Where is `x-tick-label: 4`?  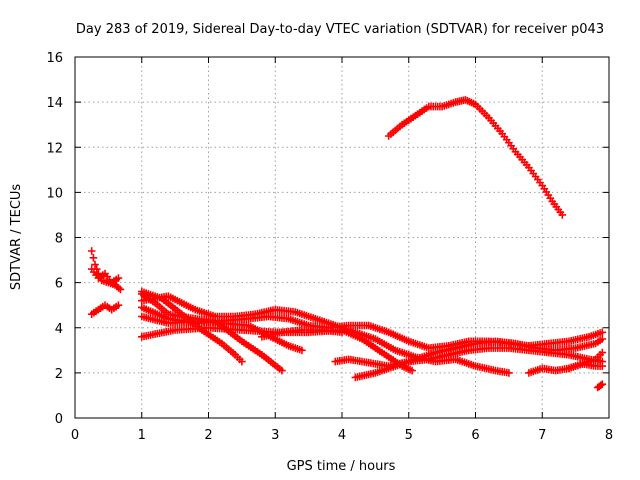 x-tick-label: 4 is located at coordinates (342, 435).